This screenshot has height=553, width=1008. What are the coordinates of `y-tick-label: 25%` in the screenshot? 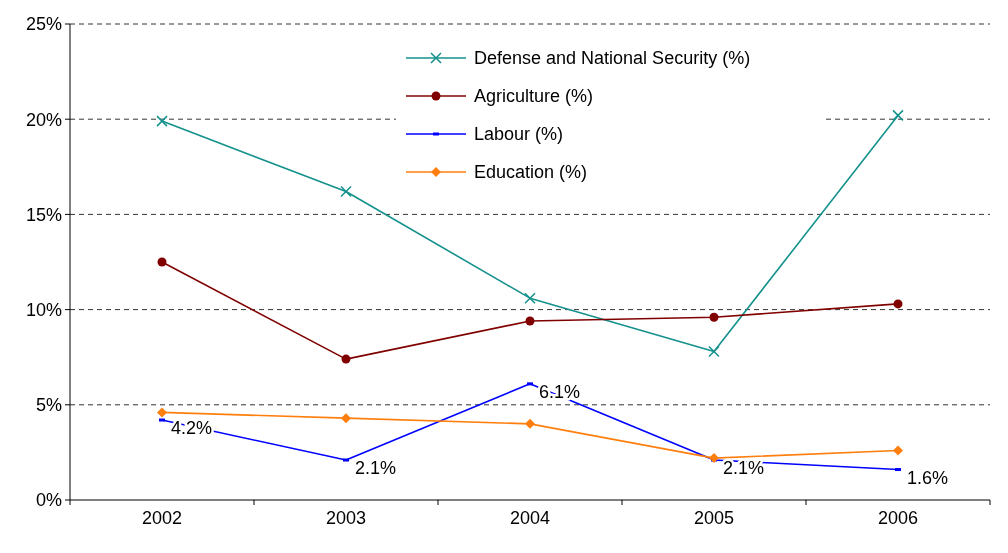 It's located at (43, 24).